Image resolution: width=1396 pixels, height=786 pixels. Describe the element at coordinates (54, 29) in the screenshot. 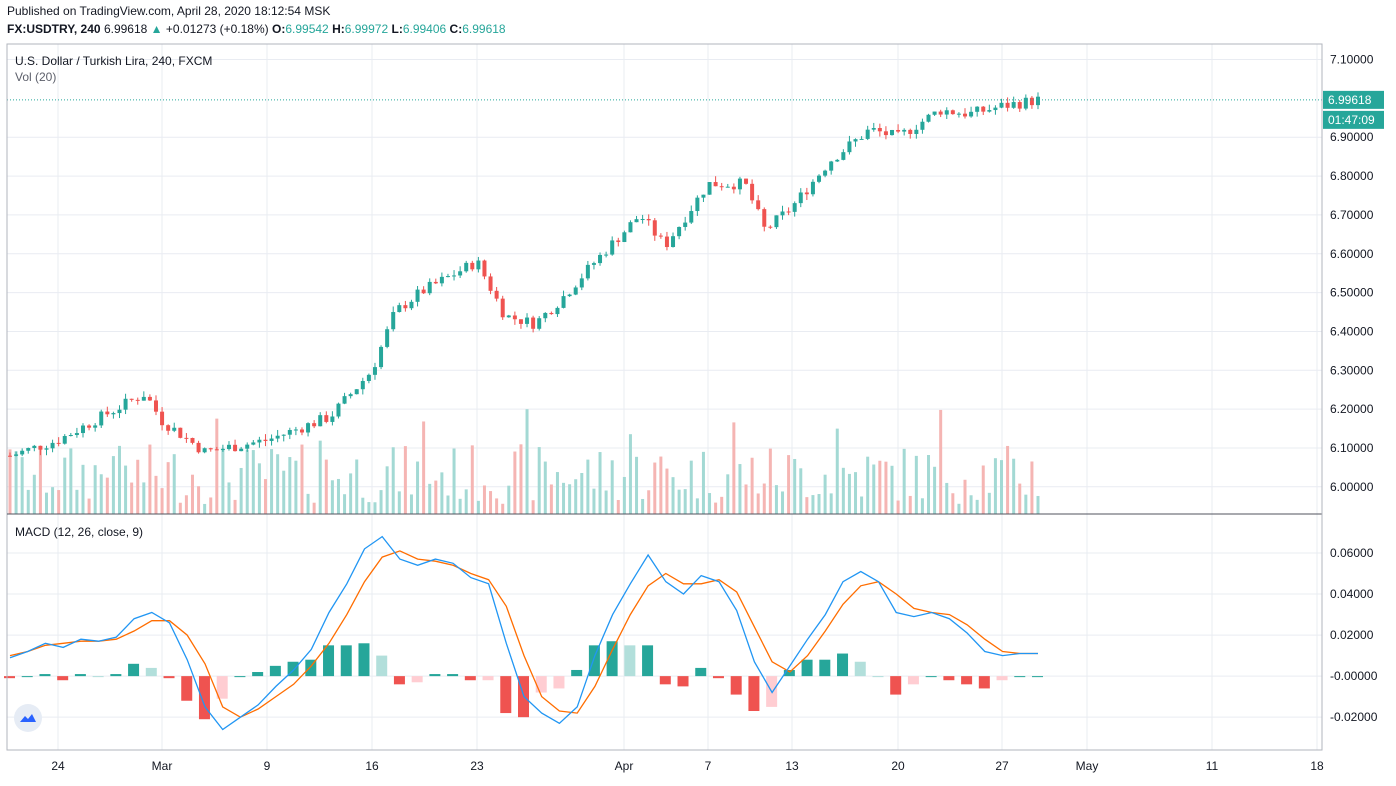

I see `symbol-label: FX:USDTRY, 240` at that location.